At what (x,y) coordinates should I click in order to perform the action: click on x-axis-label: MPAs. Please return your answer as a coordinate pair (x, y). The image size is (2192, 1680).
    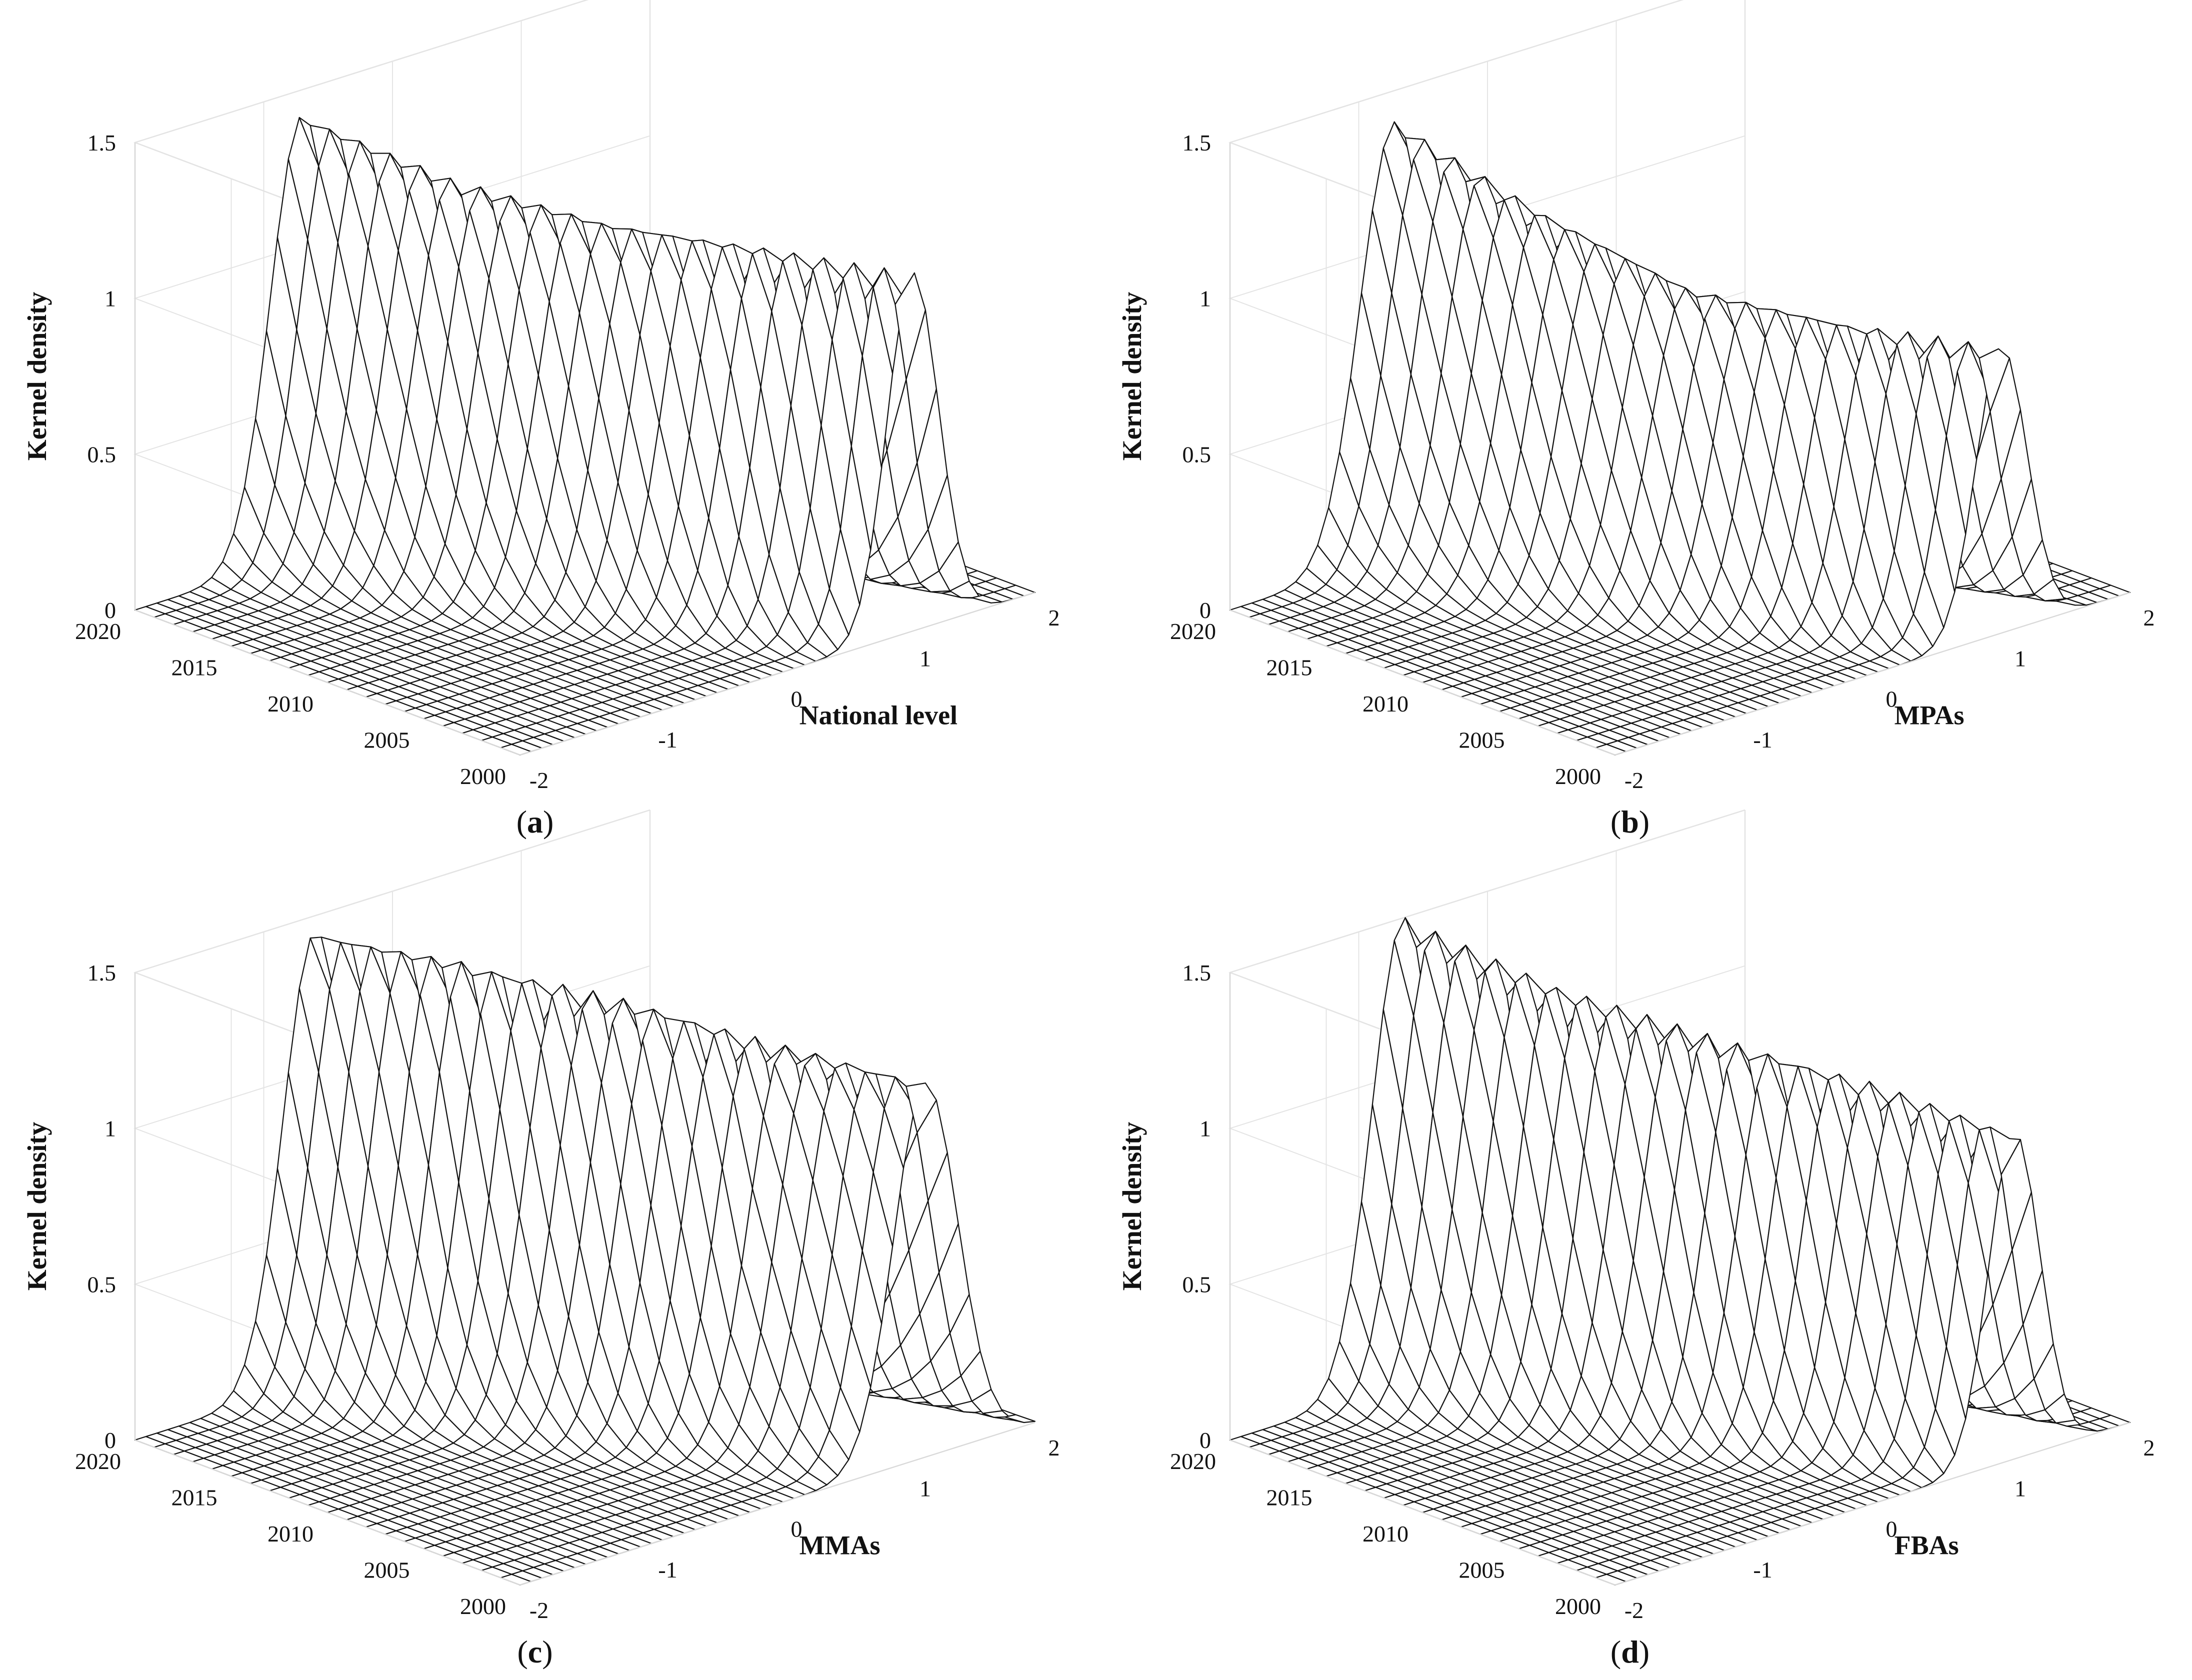
    Looking at the image, I should click on (1929, 715).